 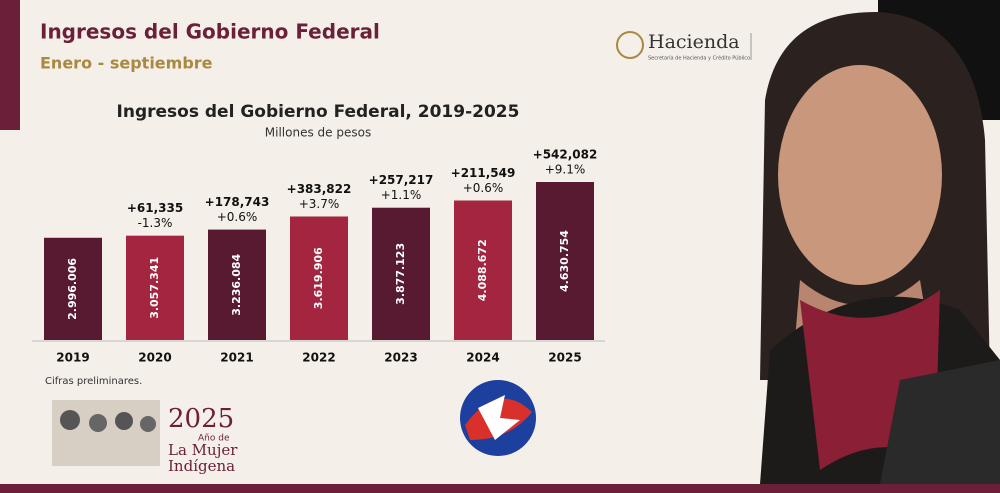 I want to click on bar-value-label: 2.996.006, so click(x=72, y=289).